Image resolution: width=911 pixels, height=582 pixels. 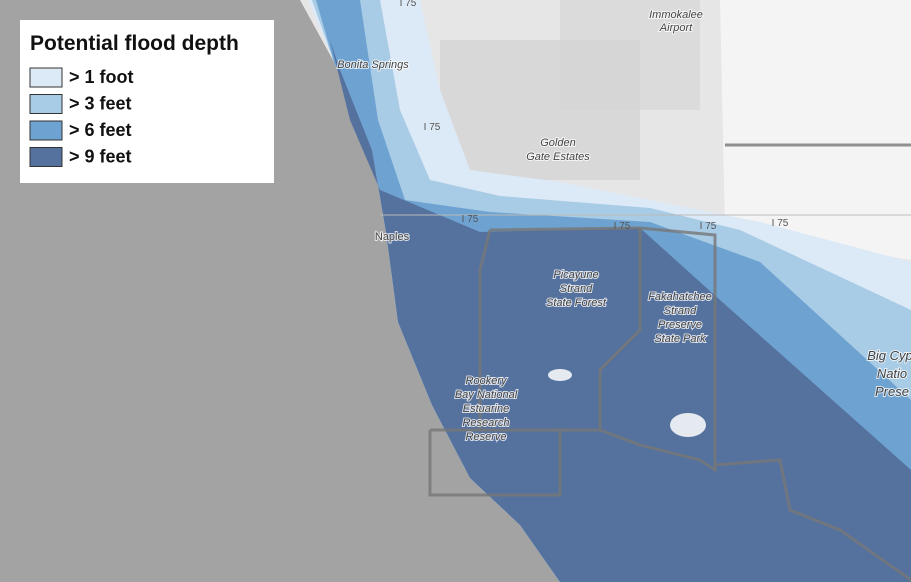 I want to click on place-label: Preserve, so click(x=680, y=325).